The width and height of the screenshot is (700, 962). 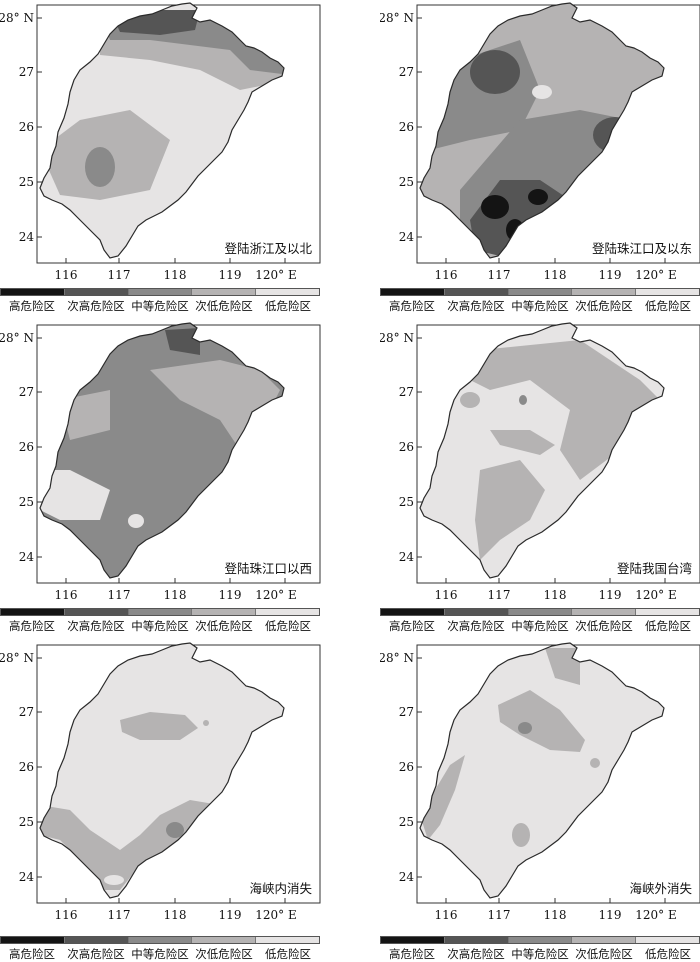 I want to click on panel-label: 登陆珠江口及以东, so click(x=642, y=248).